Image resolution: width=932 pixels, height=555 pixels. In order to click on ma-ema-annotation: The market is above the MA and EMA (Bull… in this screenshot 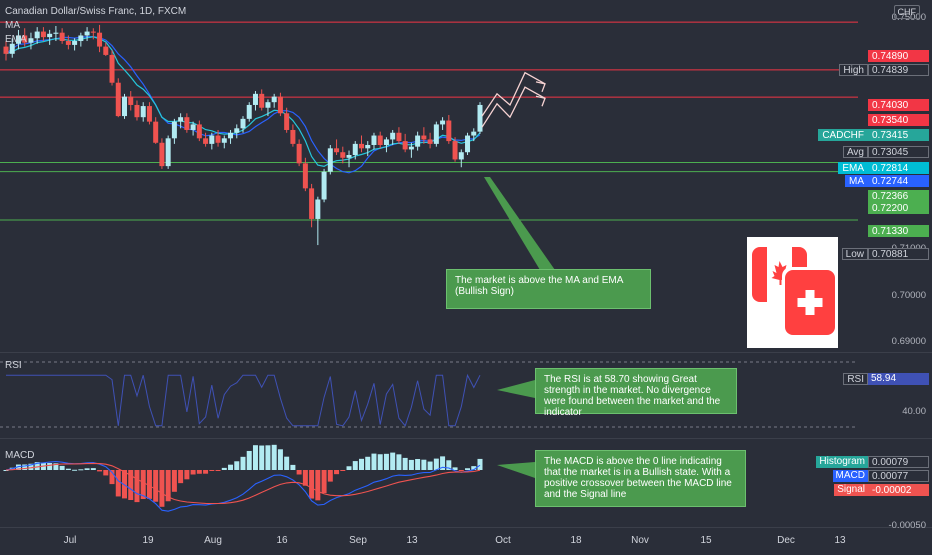, I will do `click(548, 289)`.